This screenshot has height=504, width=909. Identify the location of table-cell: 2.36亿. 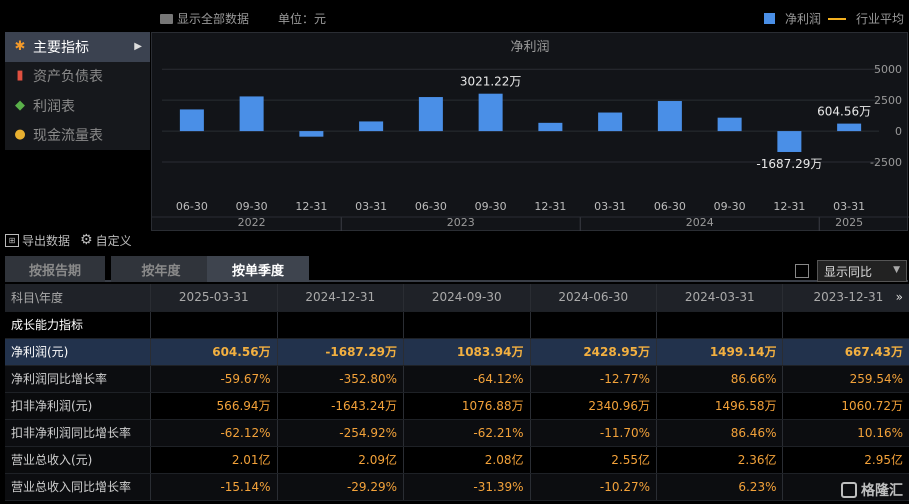
(720, 460).